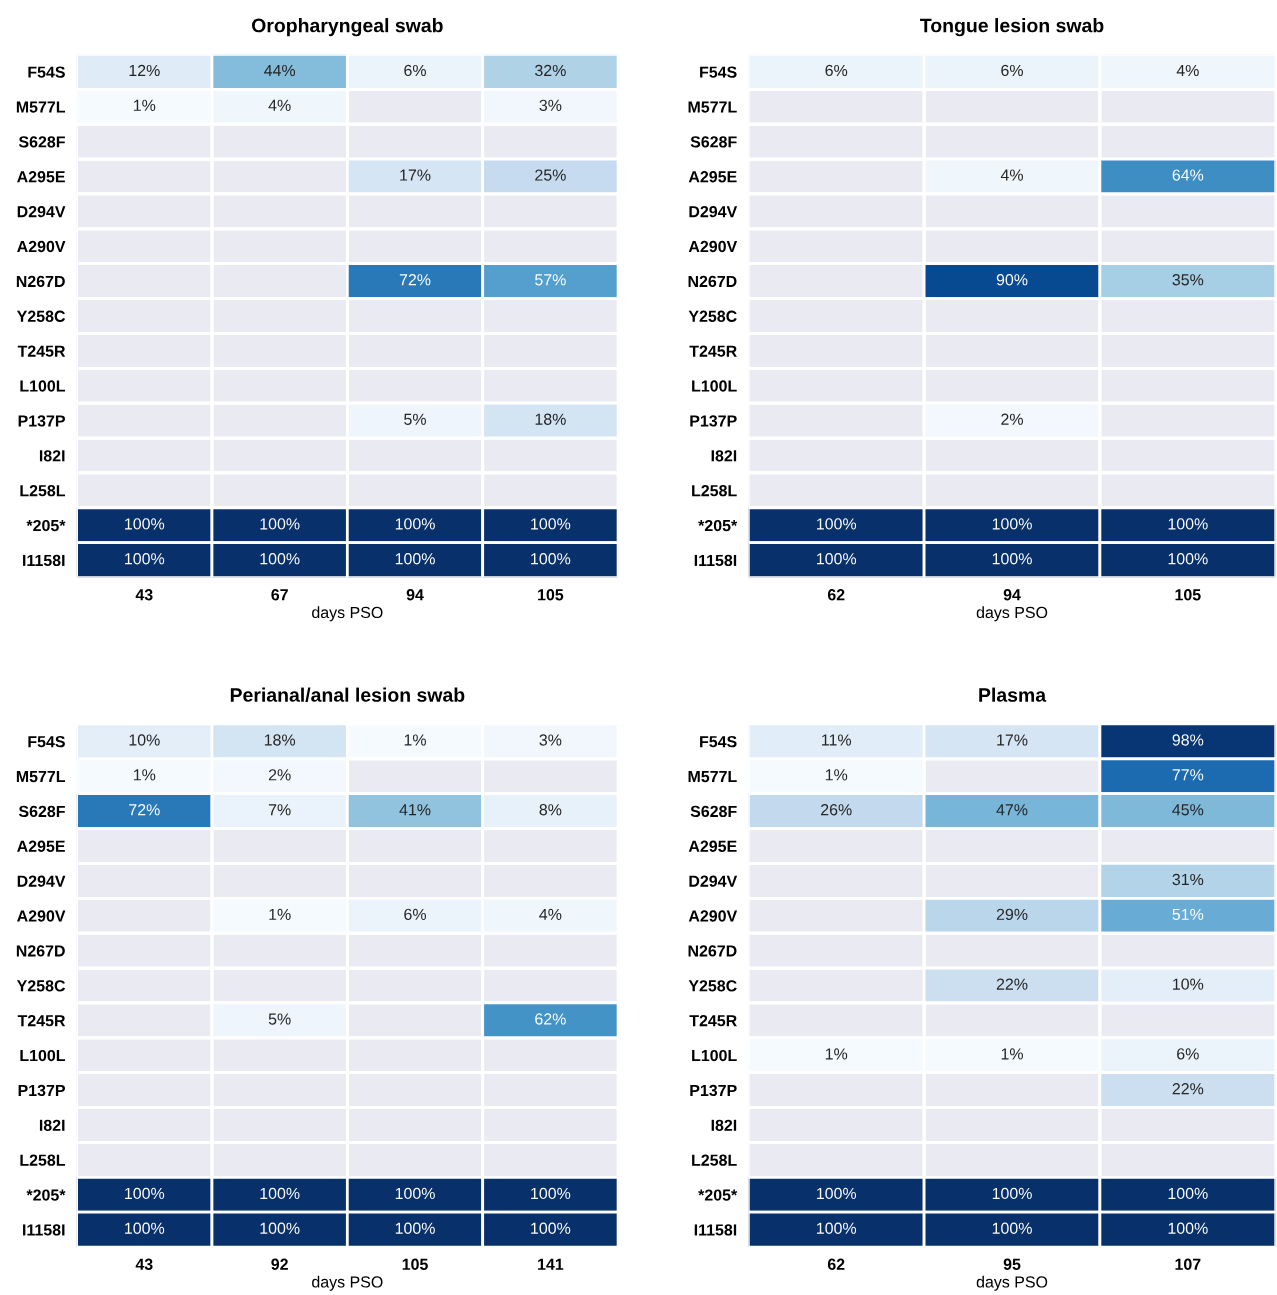 This screenshot has width=1277, height=1295. I want to click on y-tick-label: M577L, so click(41, 777).